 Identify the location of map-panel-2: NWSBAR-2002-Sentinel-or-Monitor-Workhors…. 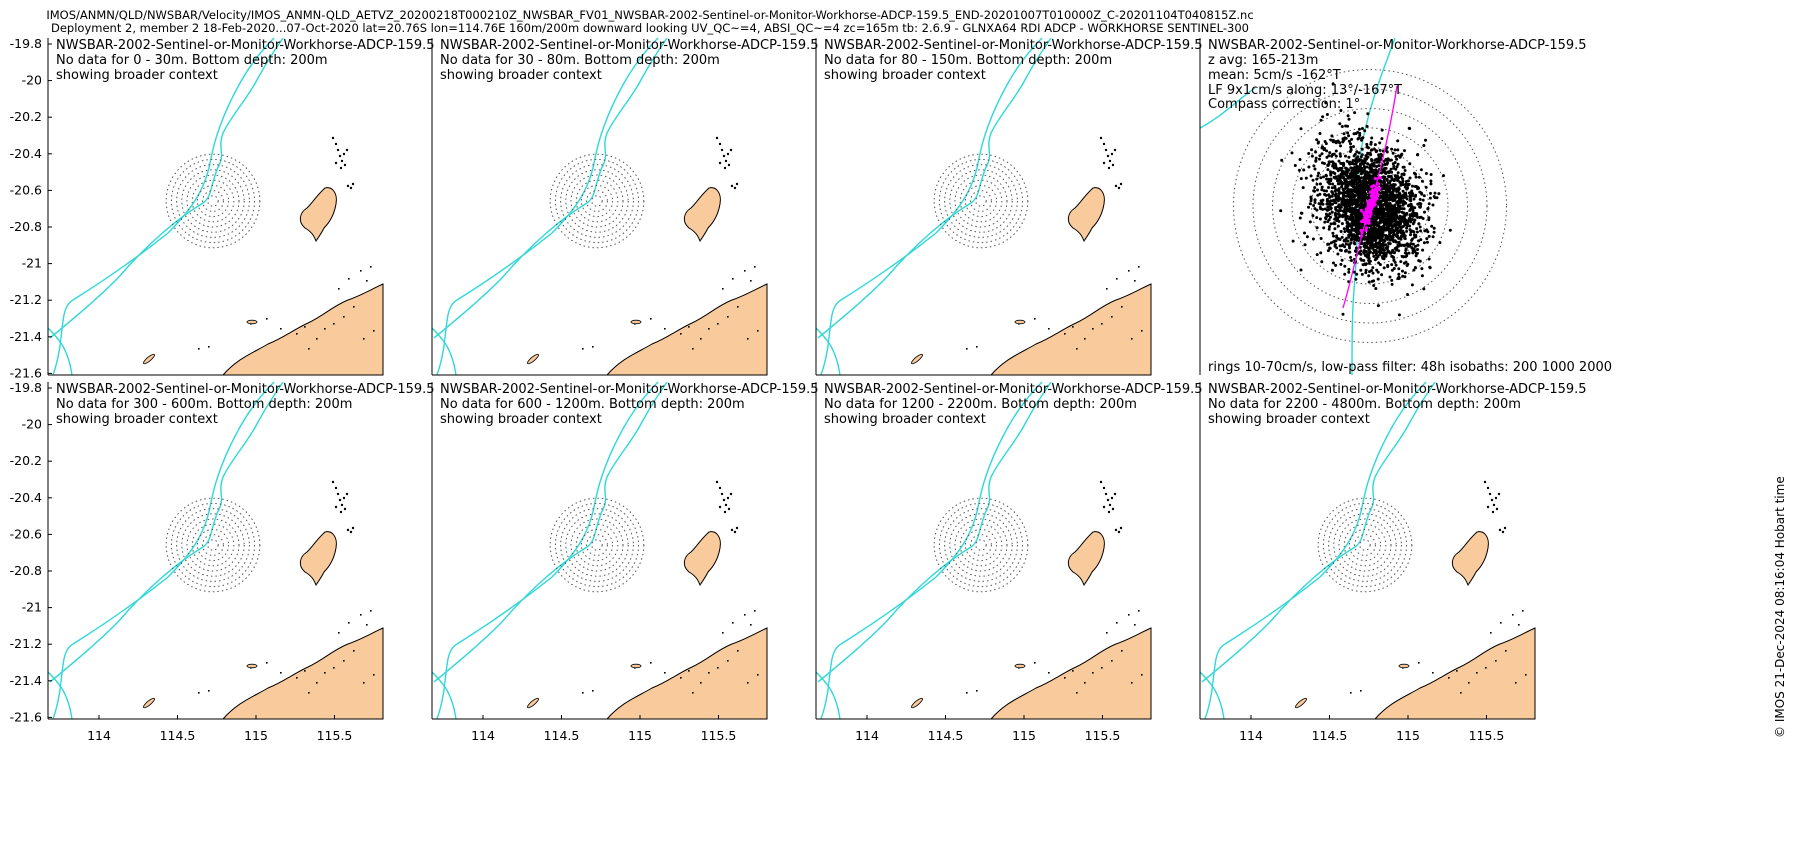
(625, 206).